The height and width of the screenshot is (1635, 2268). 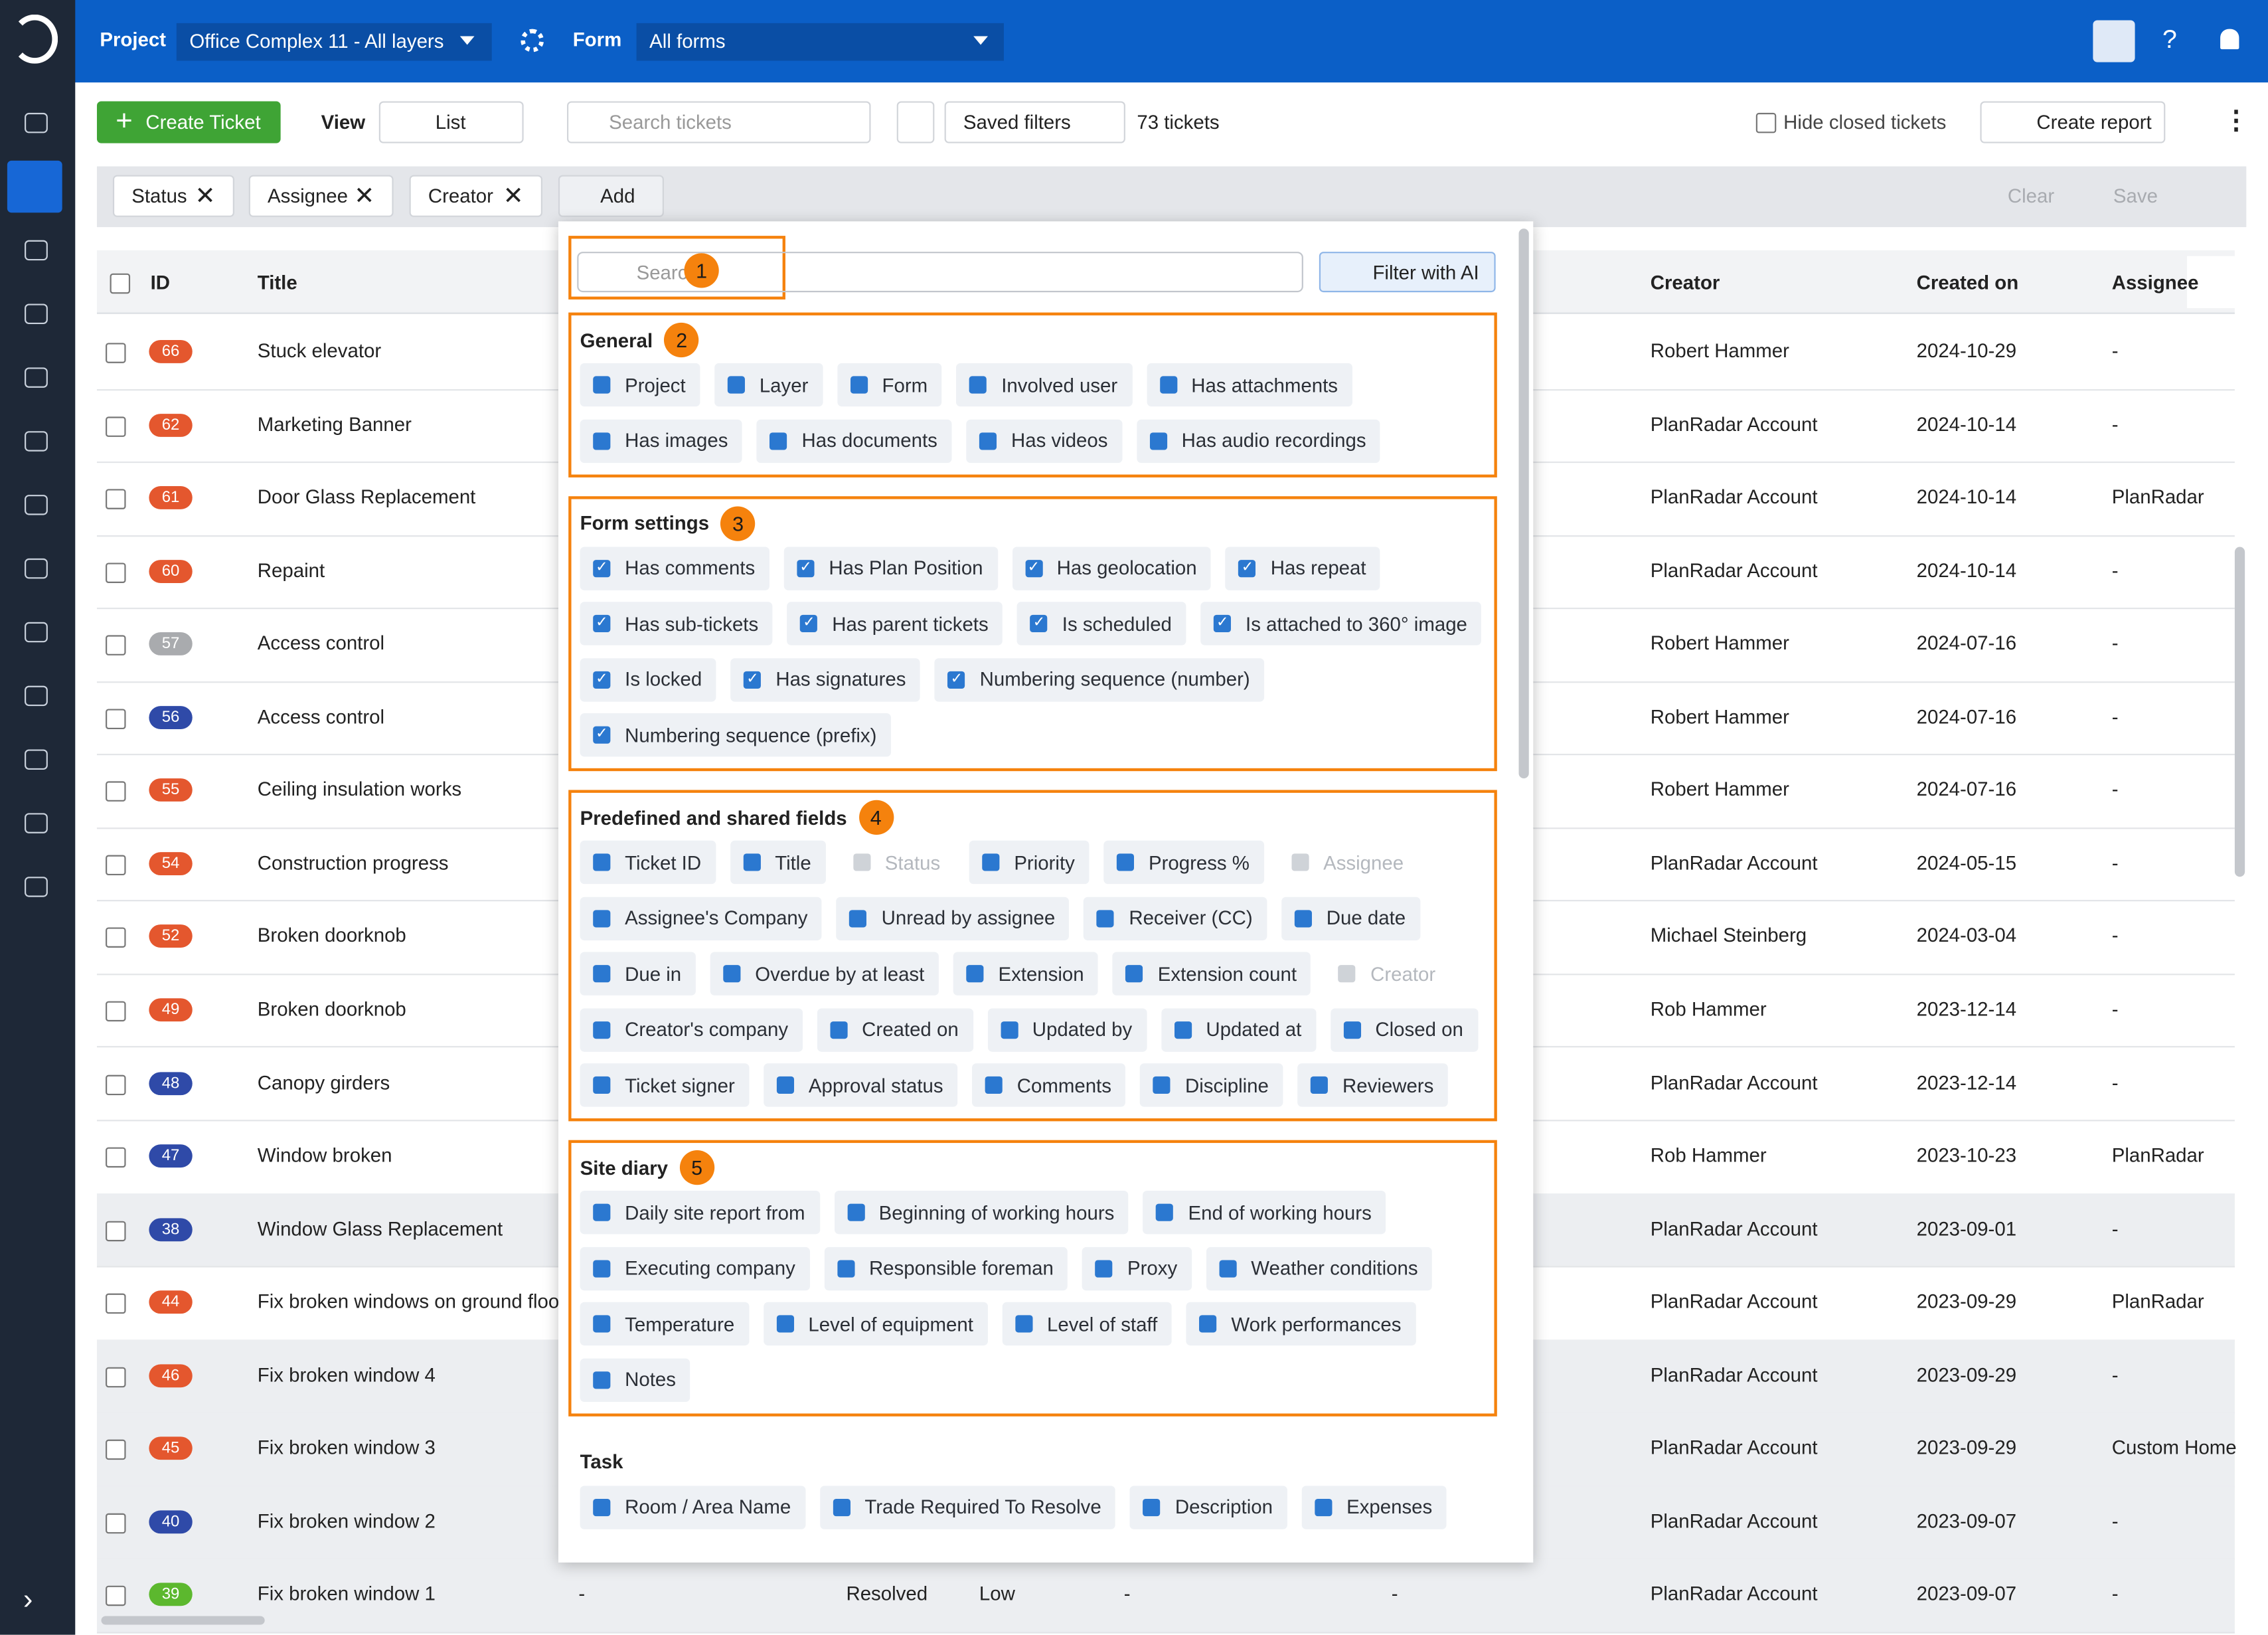 I want to click on hide-closed-checkbox, so click(x=1766, y=122).